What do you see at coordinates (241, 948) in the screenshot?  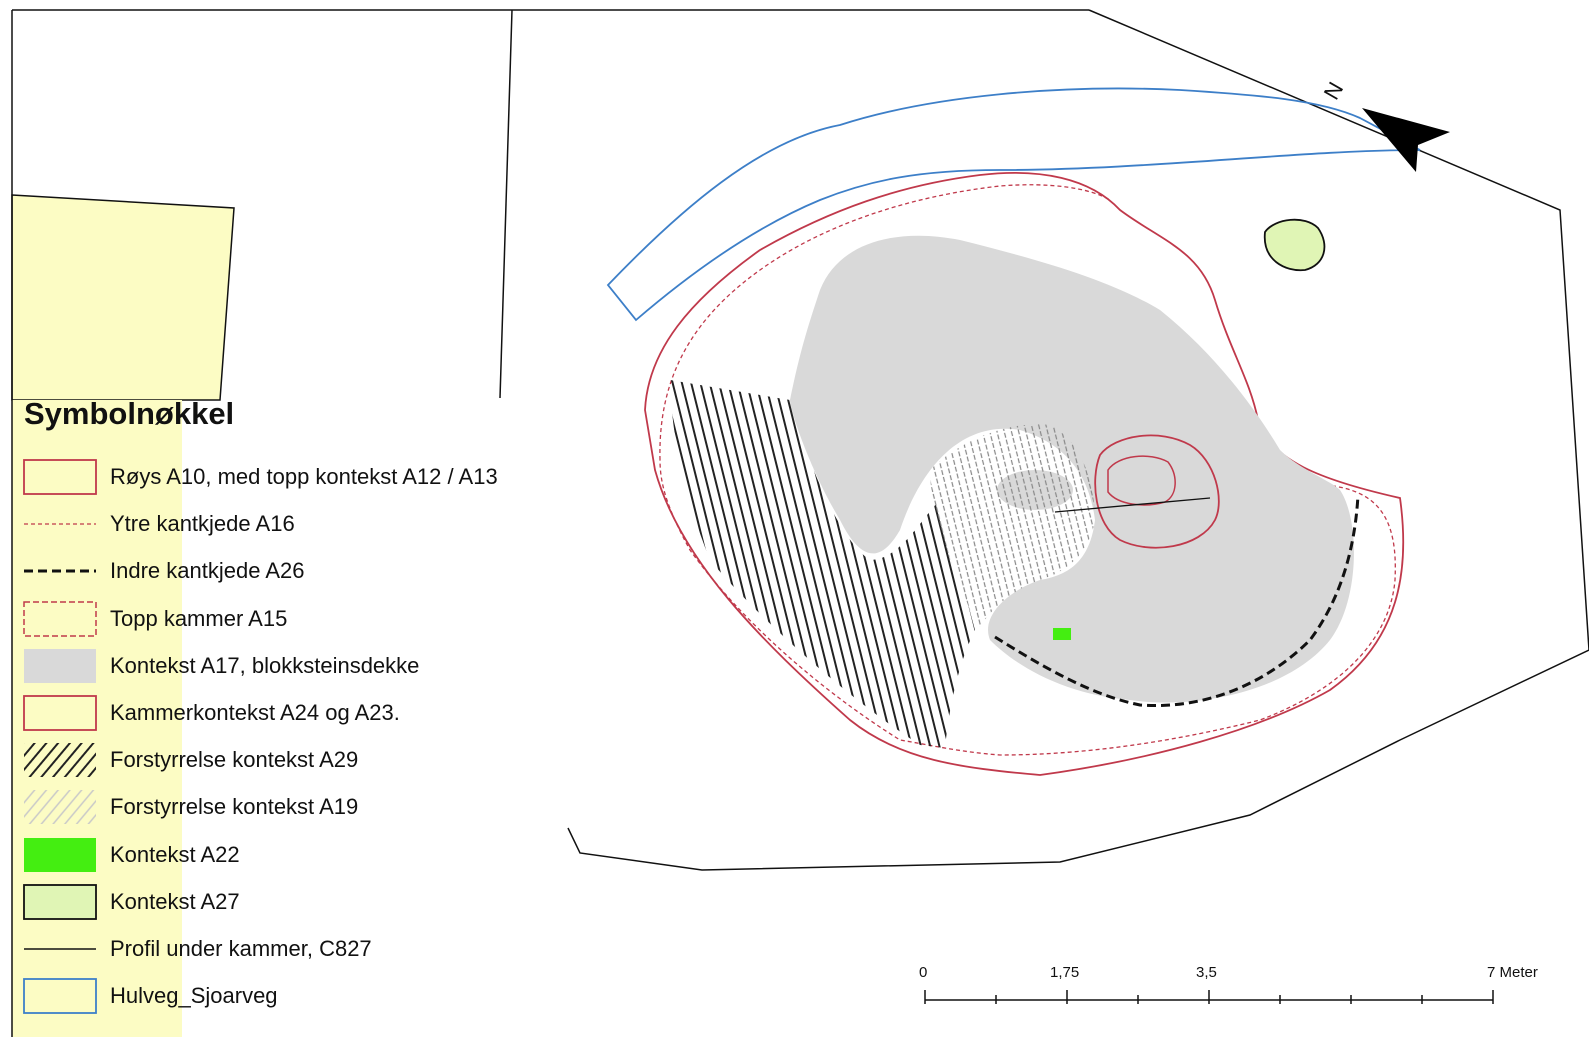 I see `legend-label: Profil under kammer, C827` at bounding box center [241, 948].